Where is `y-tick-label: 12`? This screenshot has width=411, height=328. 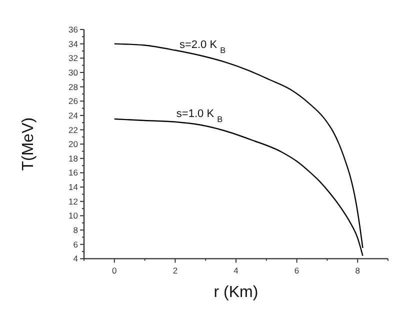
y-tick-label: 12 is located at coordinates (73, 201).